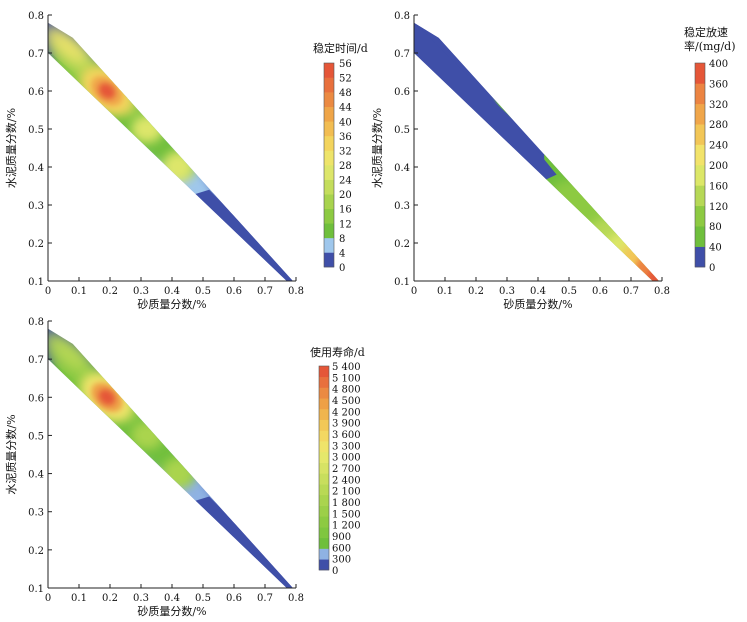  Describe the element at coordinates (718, 105) in the screenshot. I see `colorbar-tick-label: 320` at that location.